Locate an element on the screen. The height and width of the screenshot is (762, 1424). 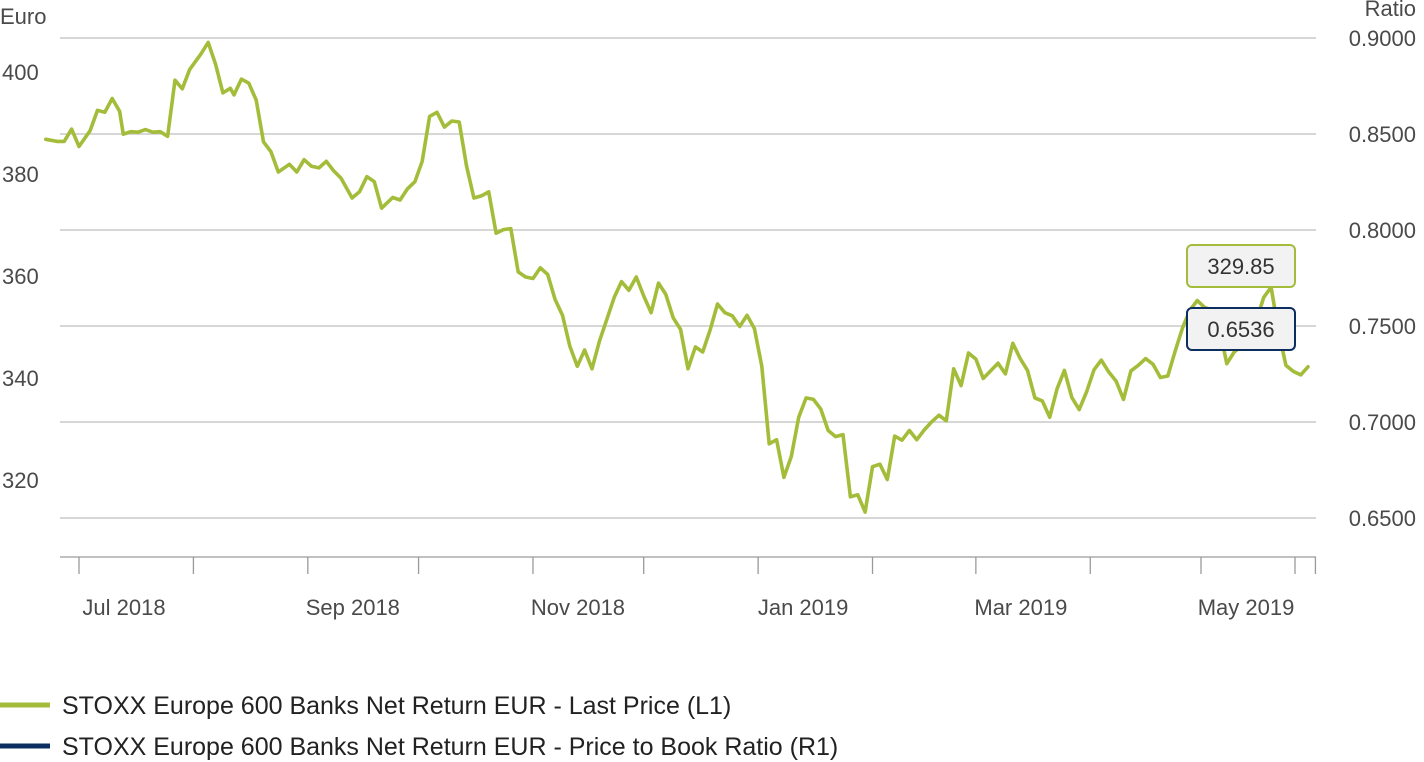
x-tick-label: Jul 2018 is located at coordinates (123, 607).